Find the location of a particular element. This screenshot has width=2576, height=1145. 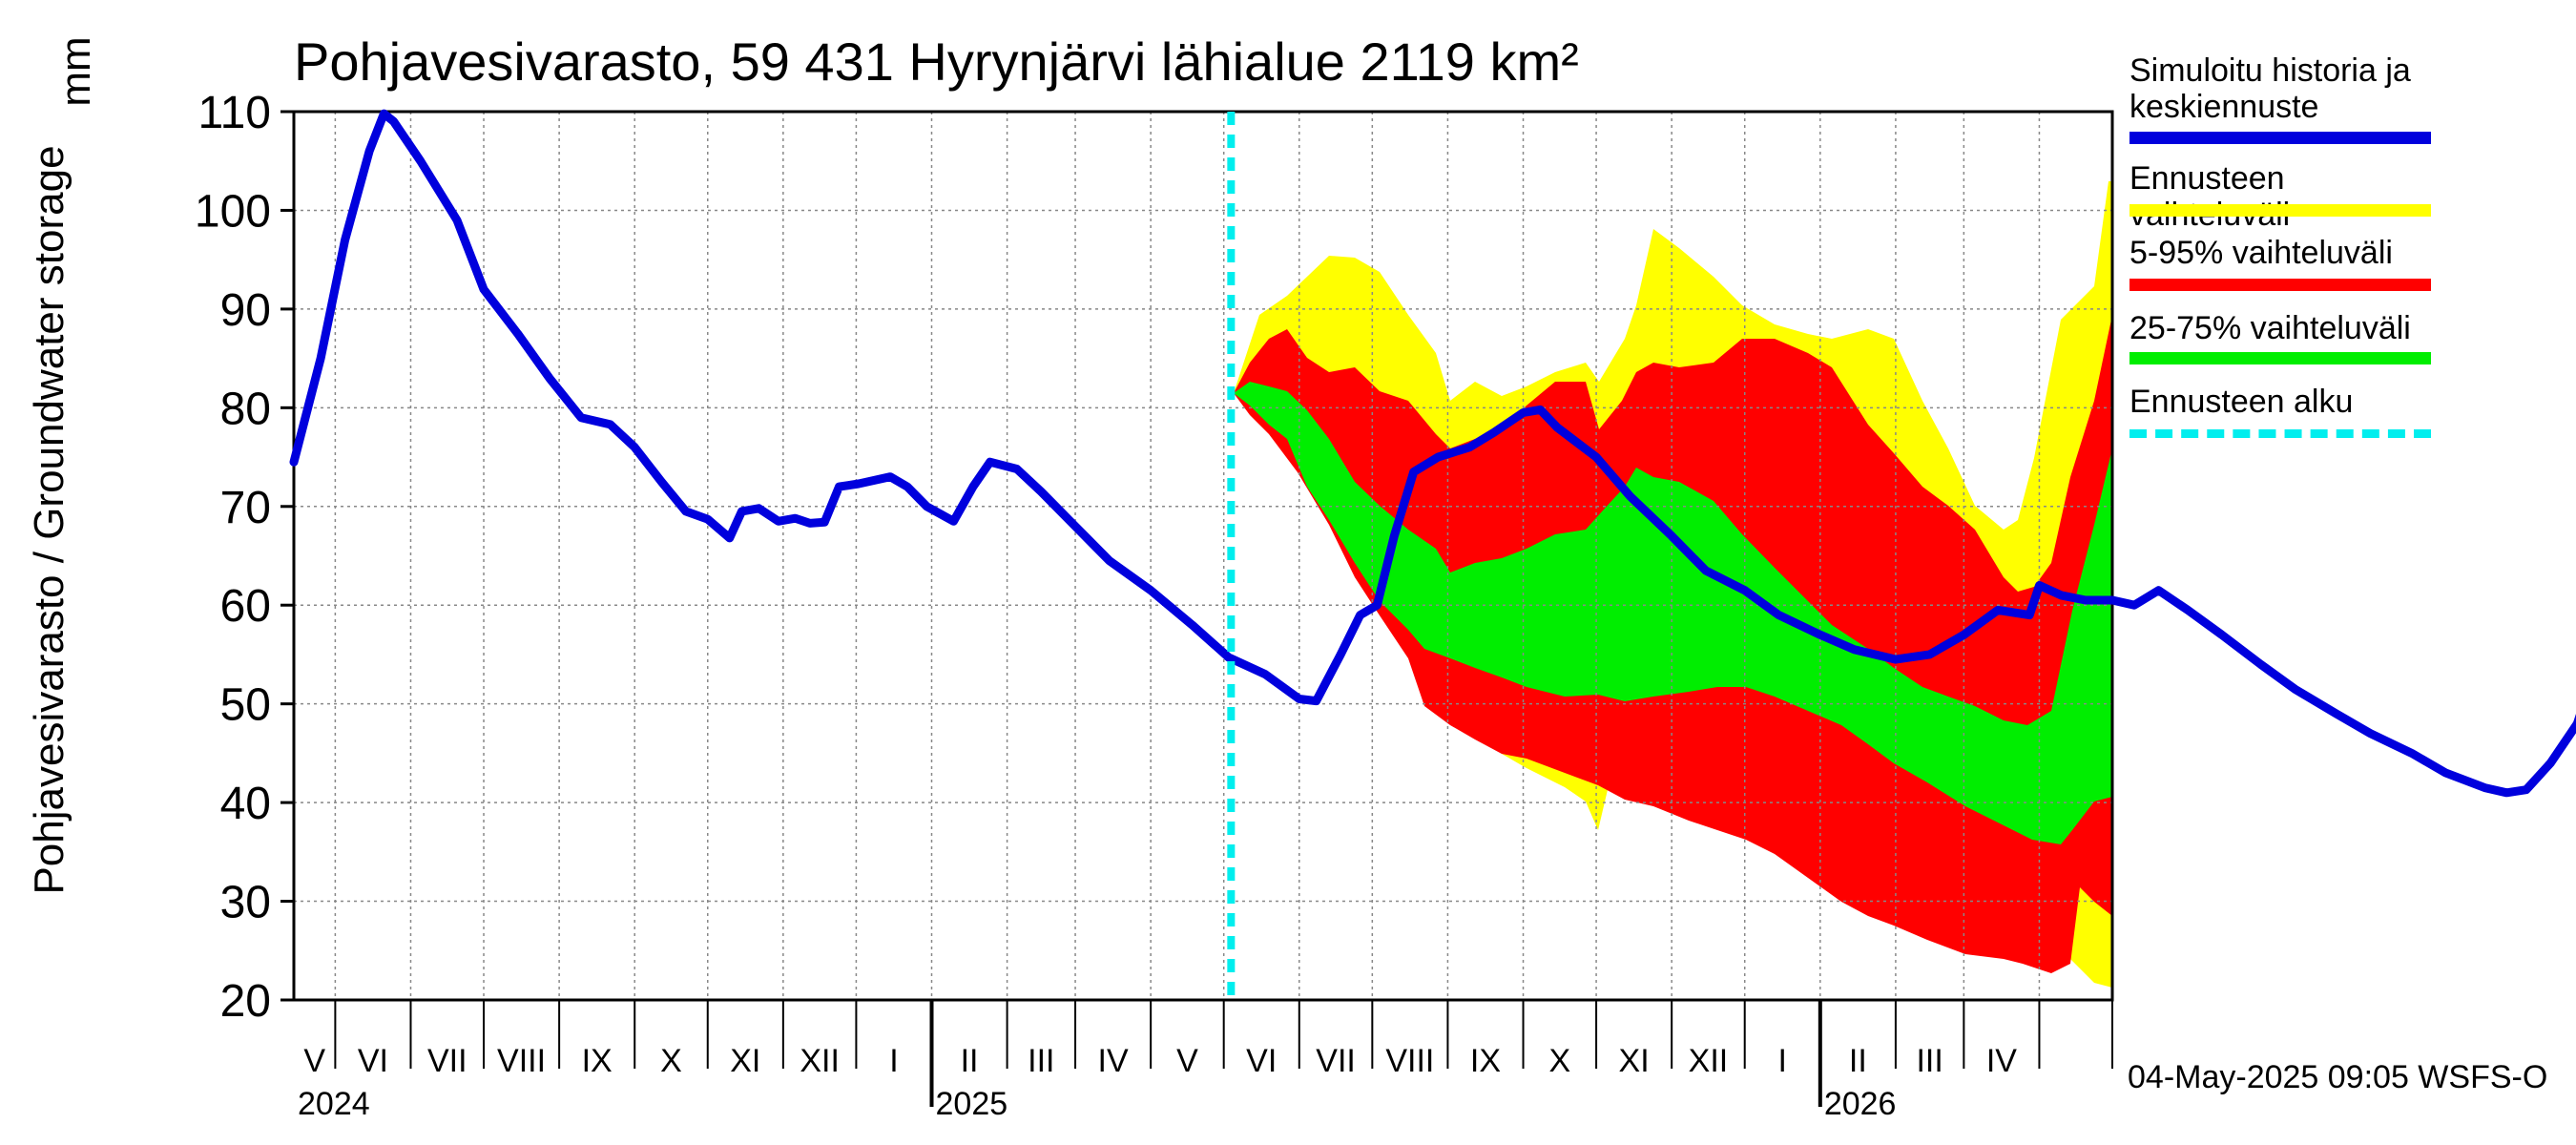

y-axis-unit: mm is located at coordinates (75, 71).